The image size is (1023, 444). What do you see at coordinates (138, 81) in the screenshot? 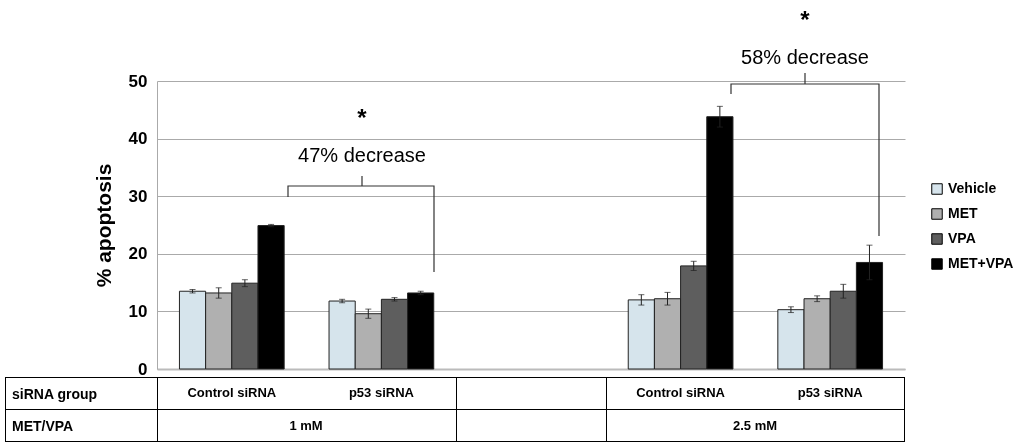
I see `y-tick-label: 50` at bounding box center [138, 81].